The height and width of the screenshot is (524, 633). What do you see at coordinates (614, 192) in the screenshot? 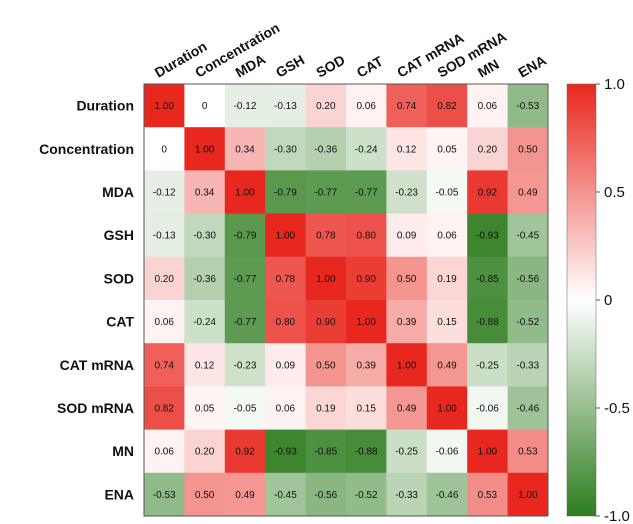
I see `colorbar-tick-label: 0.5` at bounding box center [614, 192].